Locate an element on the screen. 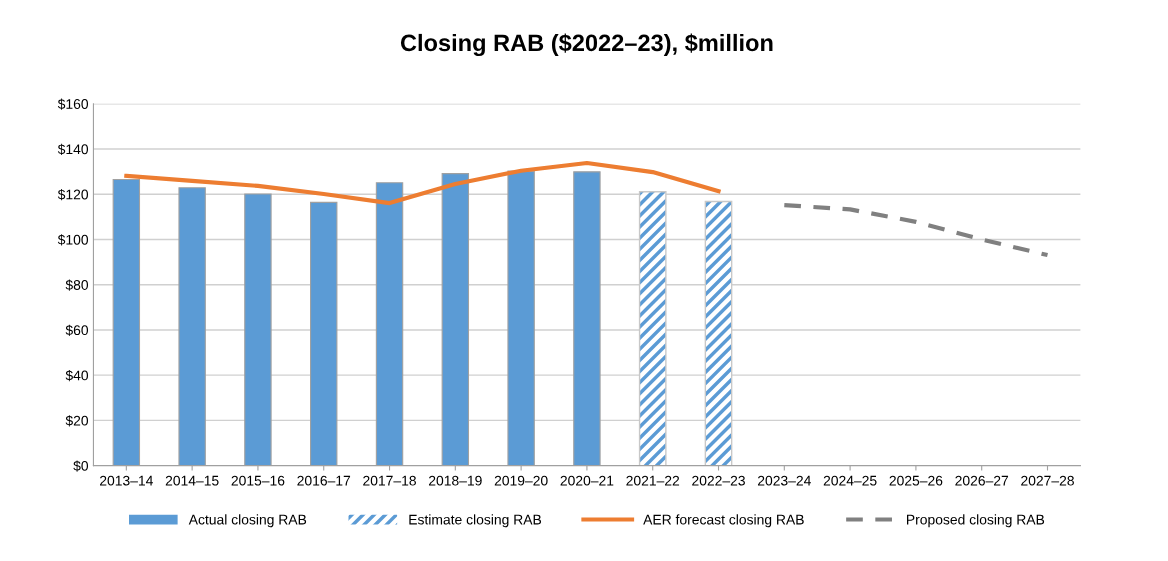  x-tick-label: 2016–17 is located at coordinates (324, 480).